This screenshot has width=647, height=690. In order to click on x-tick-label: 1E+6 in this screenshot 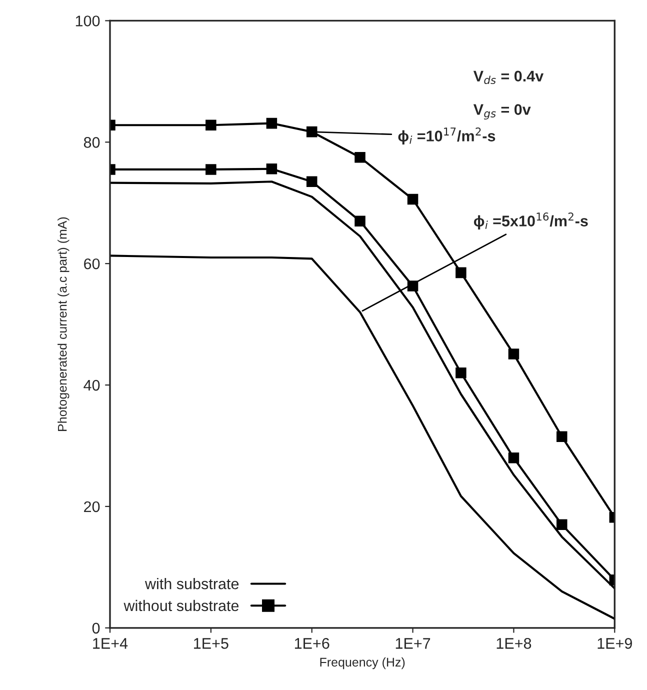, I will do `click(312, 643)`.